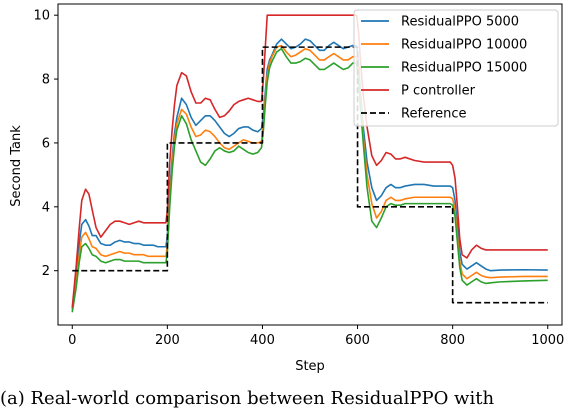  Describe the element at coordinates (167, 340) in the screenshot. I see `x-tick-label: 200` at that location.